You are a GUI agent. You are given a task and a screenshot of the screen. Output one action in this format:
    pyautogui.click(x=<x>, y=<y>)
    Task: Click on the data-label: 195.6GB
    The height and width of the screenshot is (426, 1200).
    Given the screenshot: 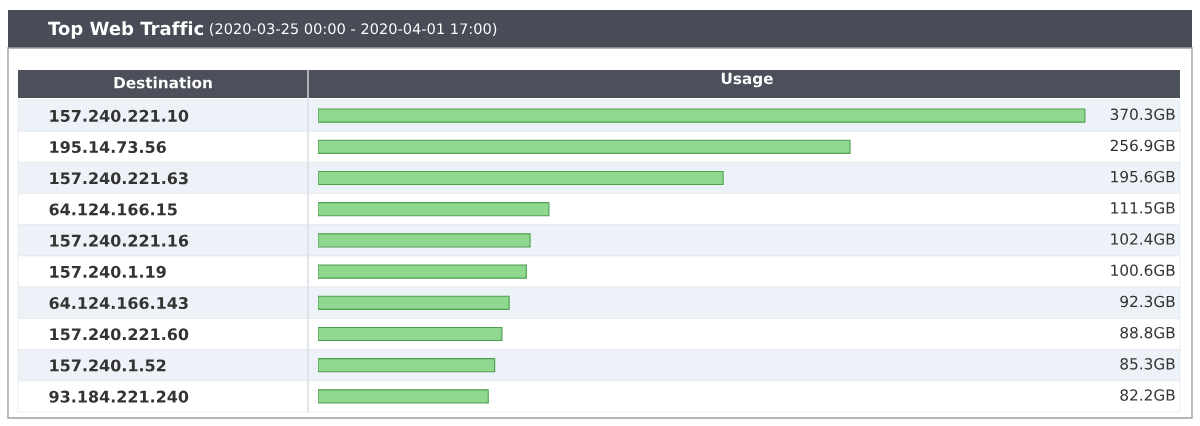 What is the action you would take?
    pyautogui.click(x=1143, y=176)
    